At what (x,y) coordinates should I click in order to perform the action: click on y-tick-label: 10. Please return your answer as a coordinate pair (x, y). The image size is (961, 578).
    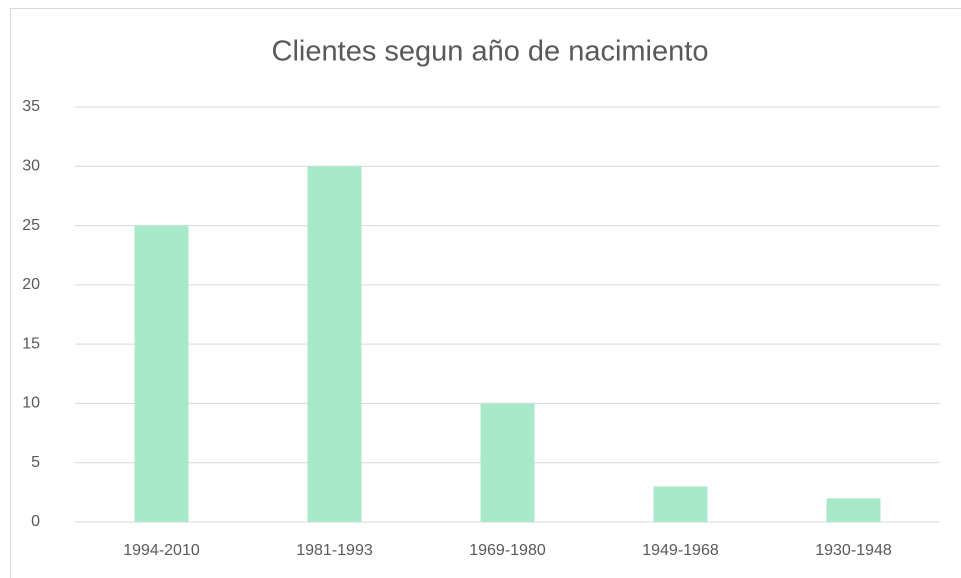
    Looking at the image, I should click on (31, 403).